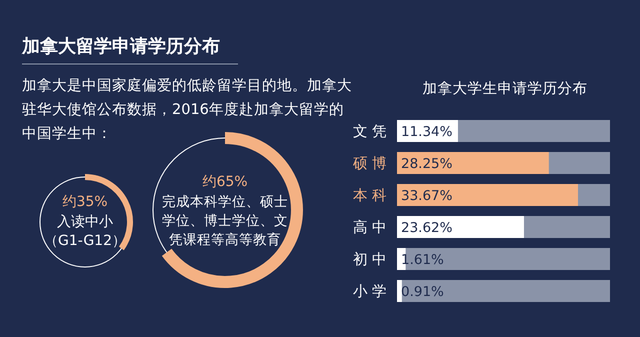  What do you see at coordinates (85, 202) in the screenshot?
I see `data-label: 约35%` at bounding box center [85, 202].